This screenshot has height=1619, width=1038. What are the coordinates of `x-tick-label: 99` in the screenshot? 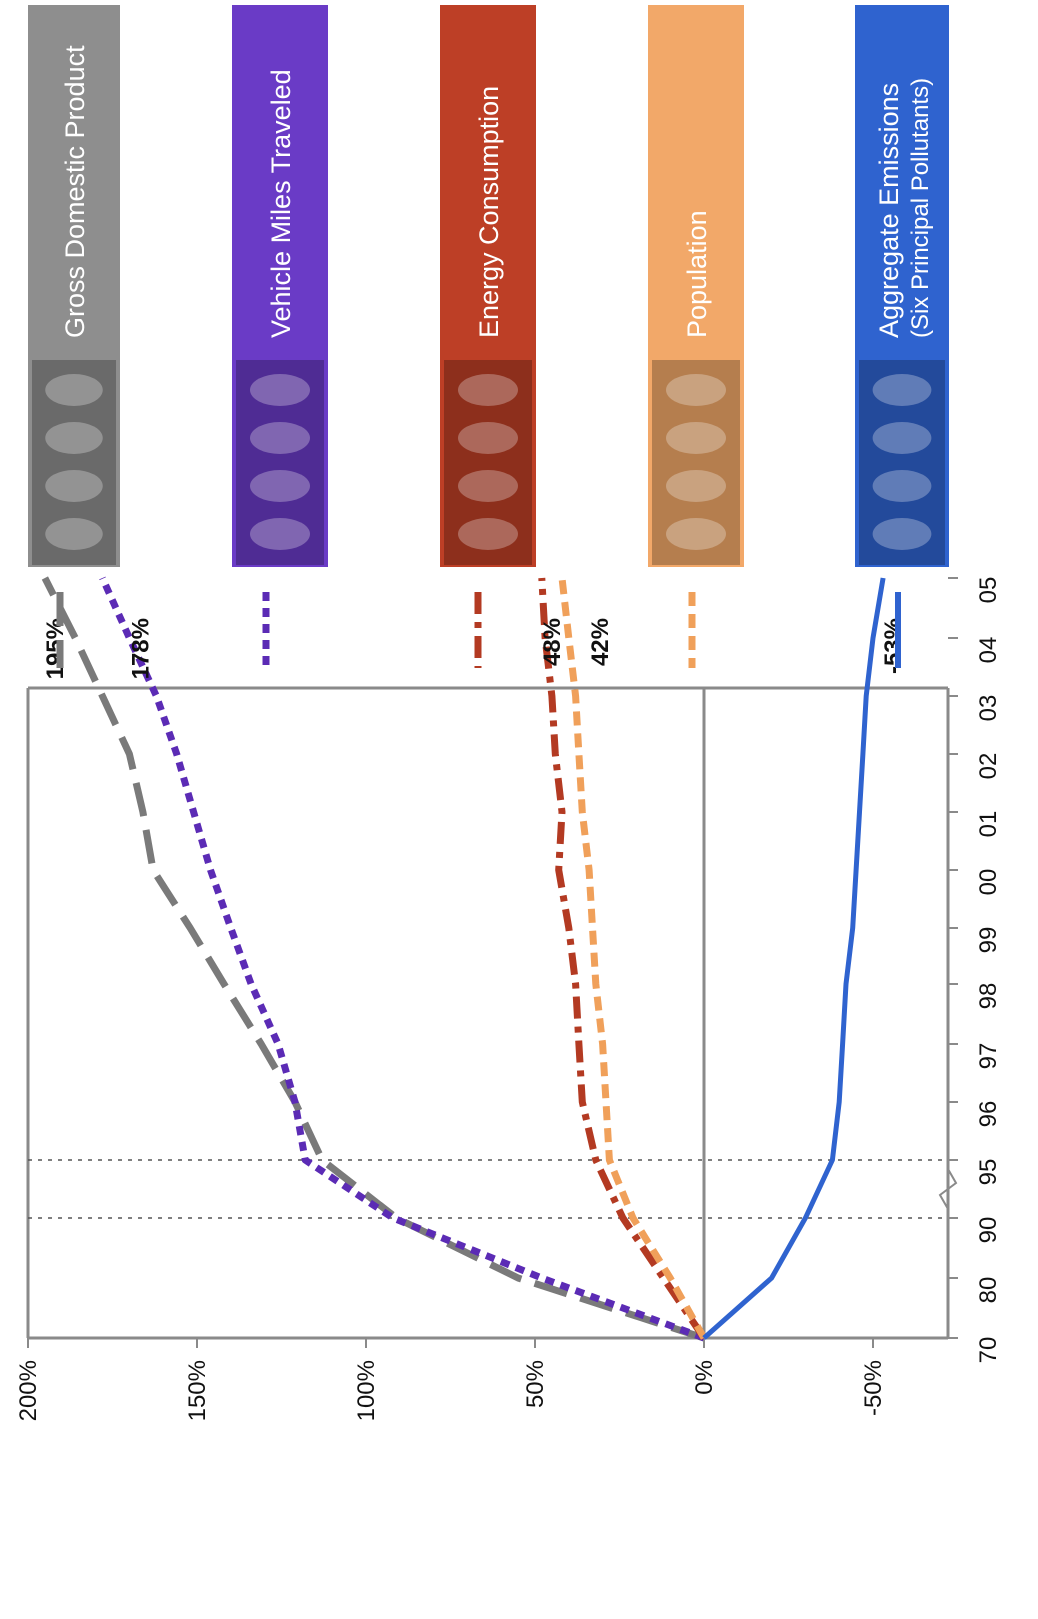 It's located at (988, 940).